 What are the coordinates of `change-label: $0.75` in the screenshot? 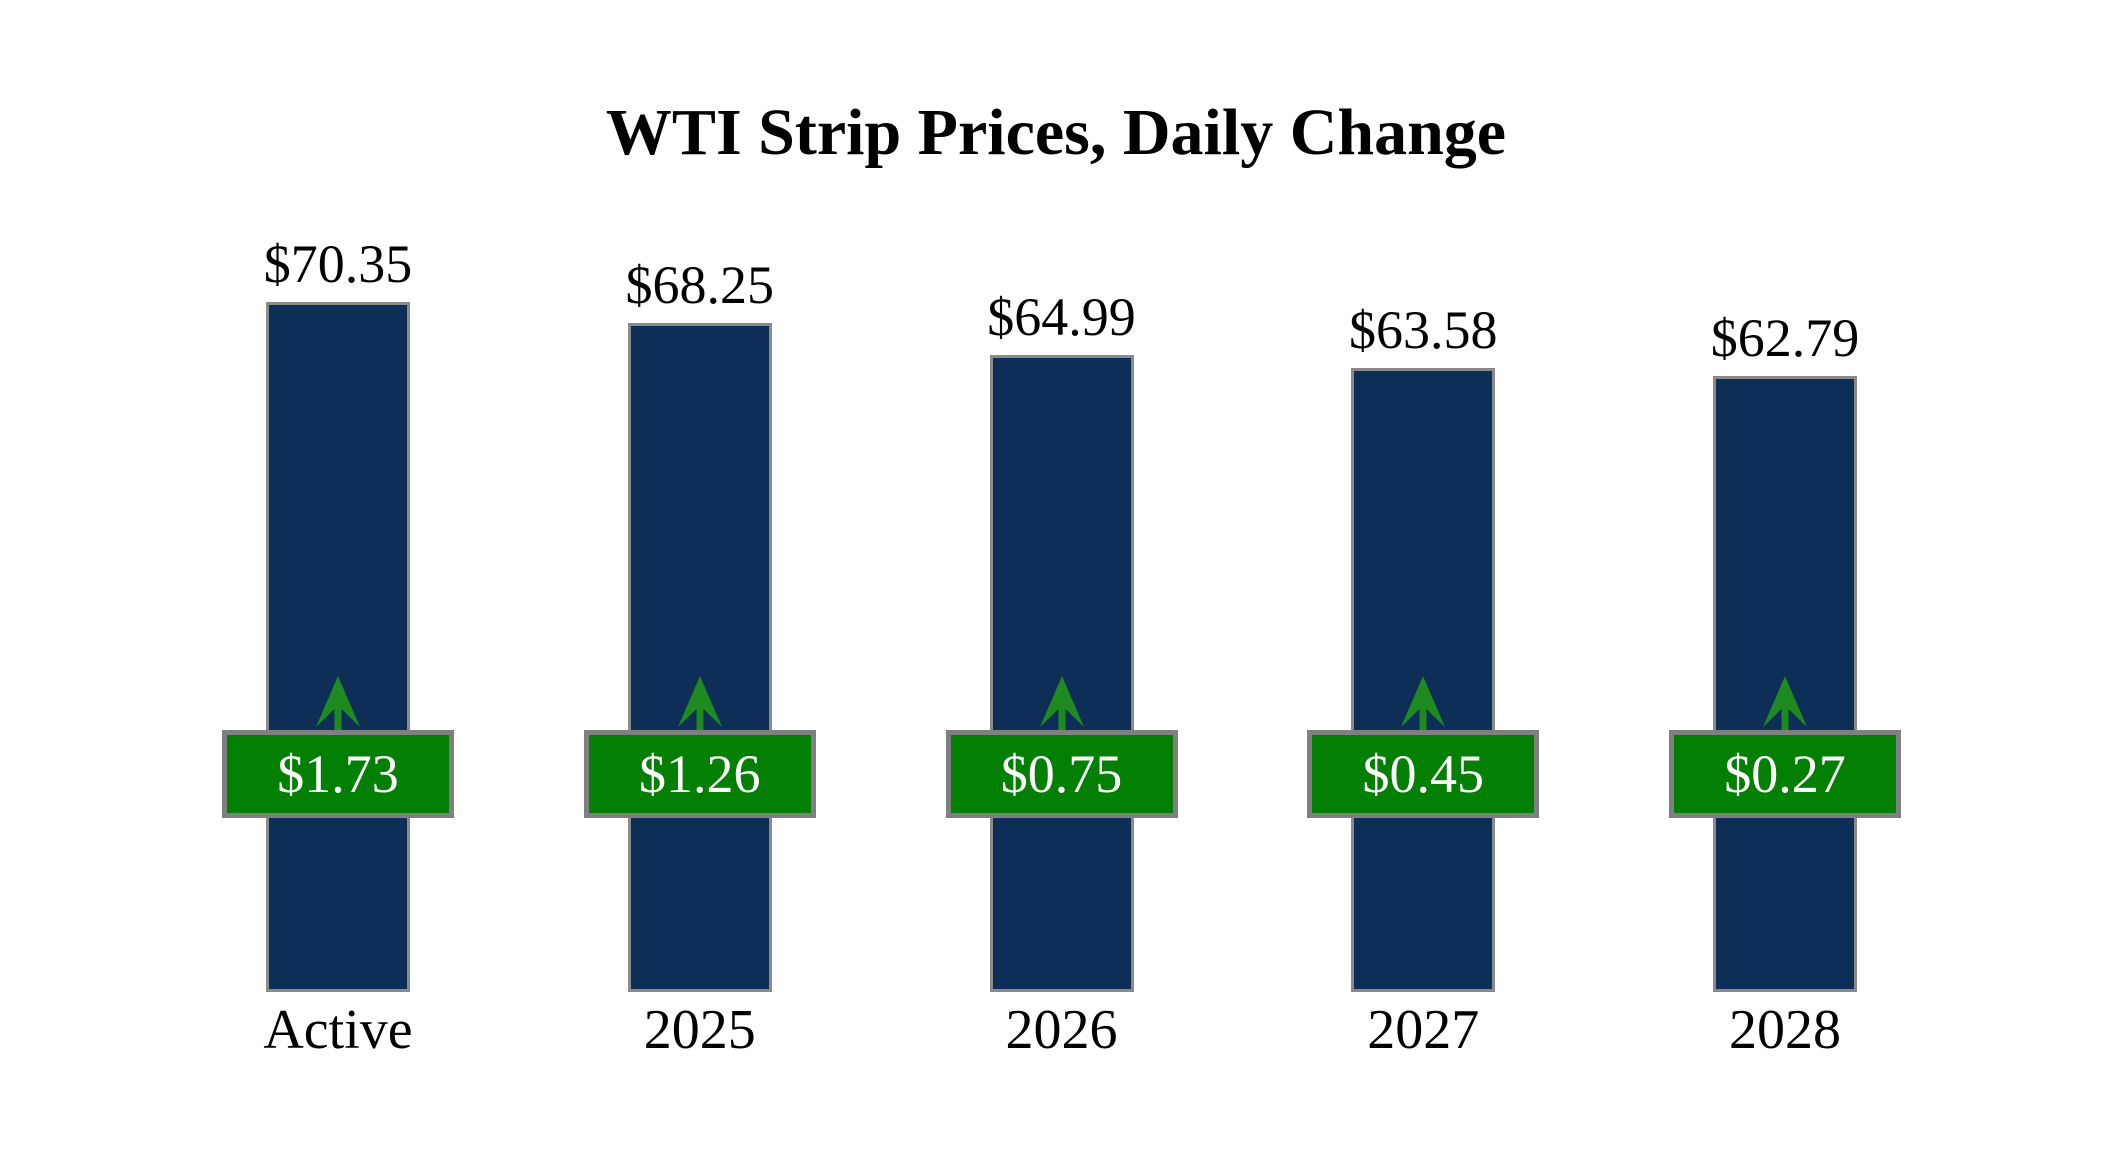 It's located at (1061, 774).